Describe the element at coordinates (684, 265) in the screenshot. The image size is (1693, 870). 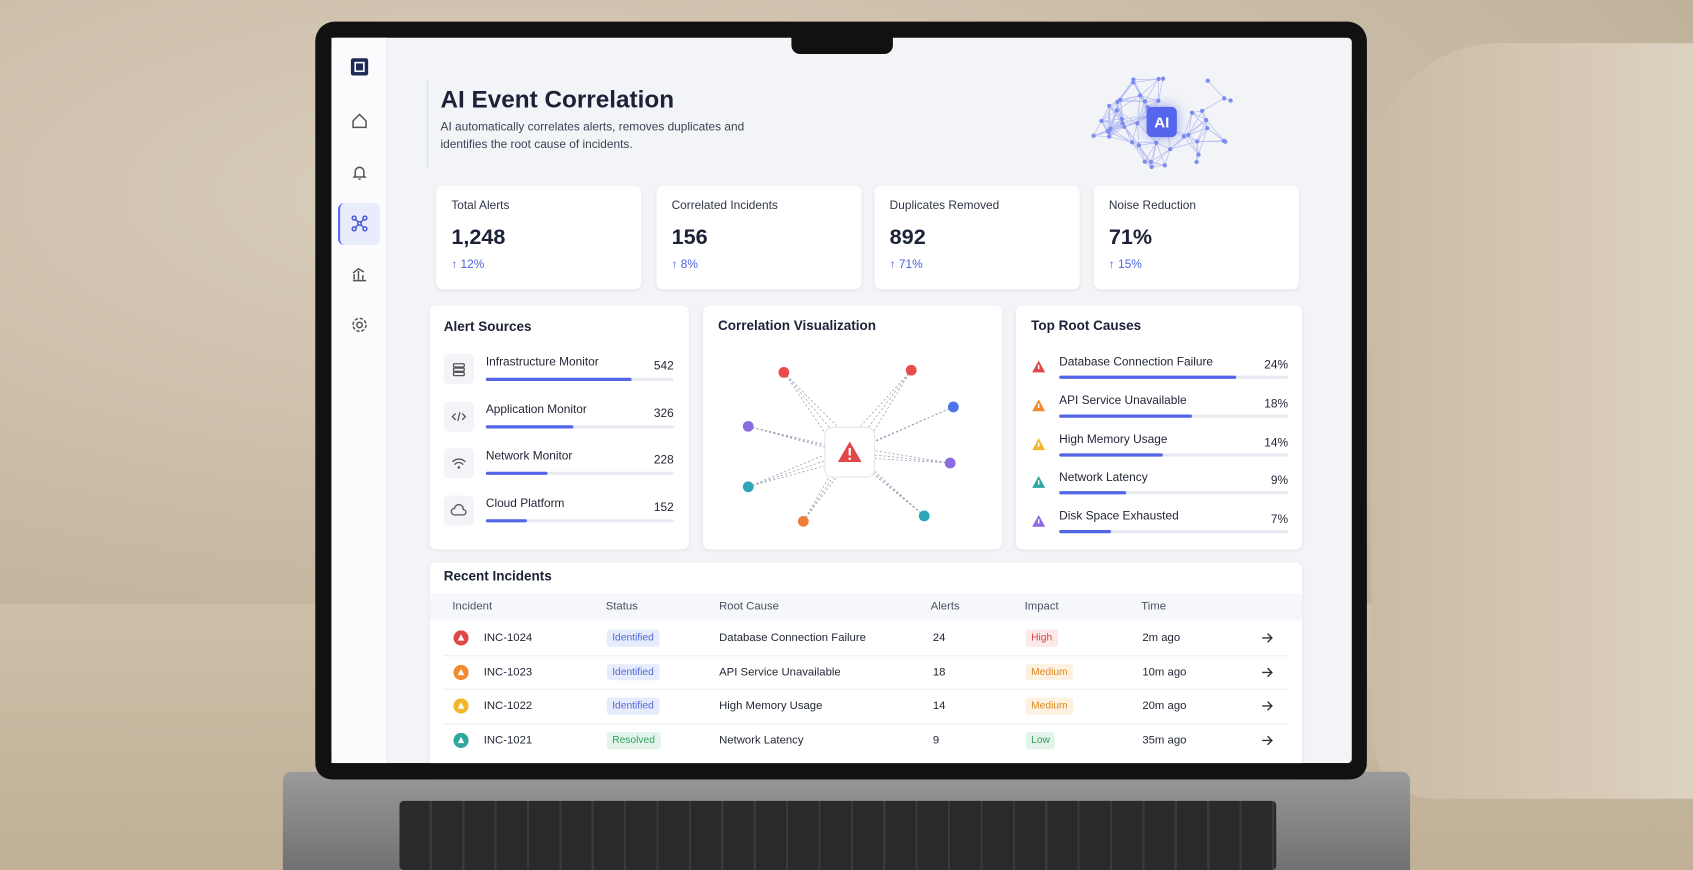
I see `stat-change: ↑ 8%` at that location.